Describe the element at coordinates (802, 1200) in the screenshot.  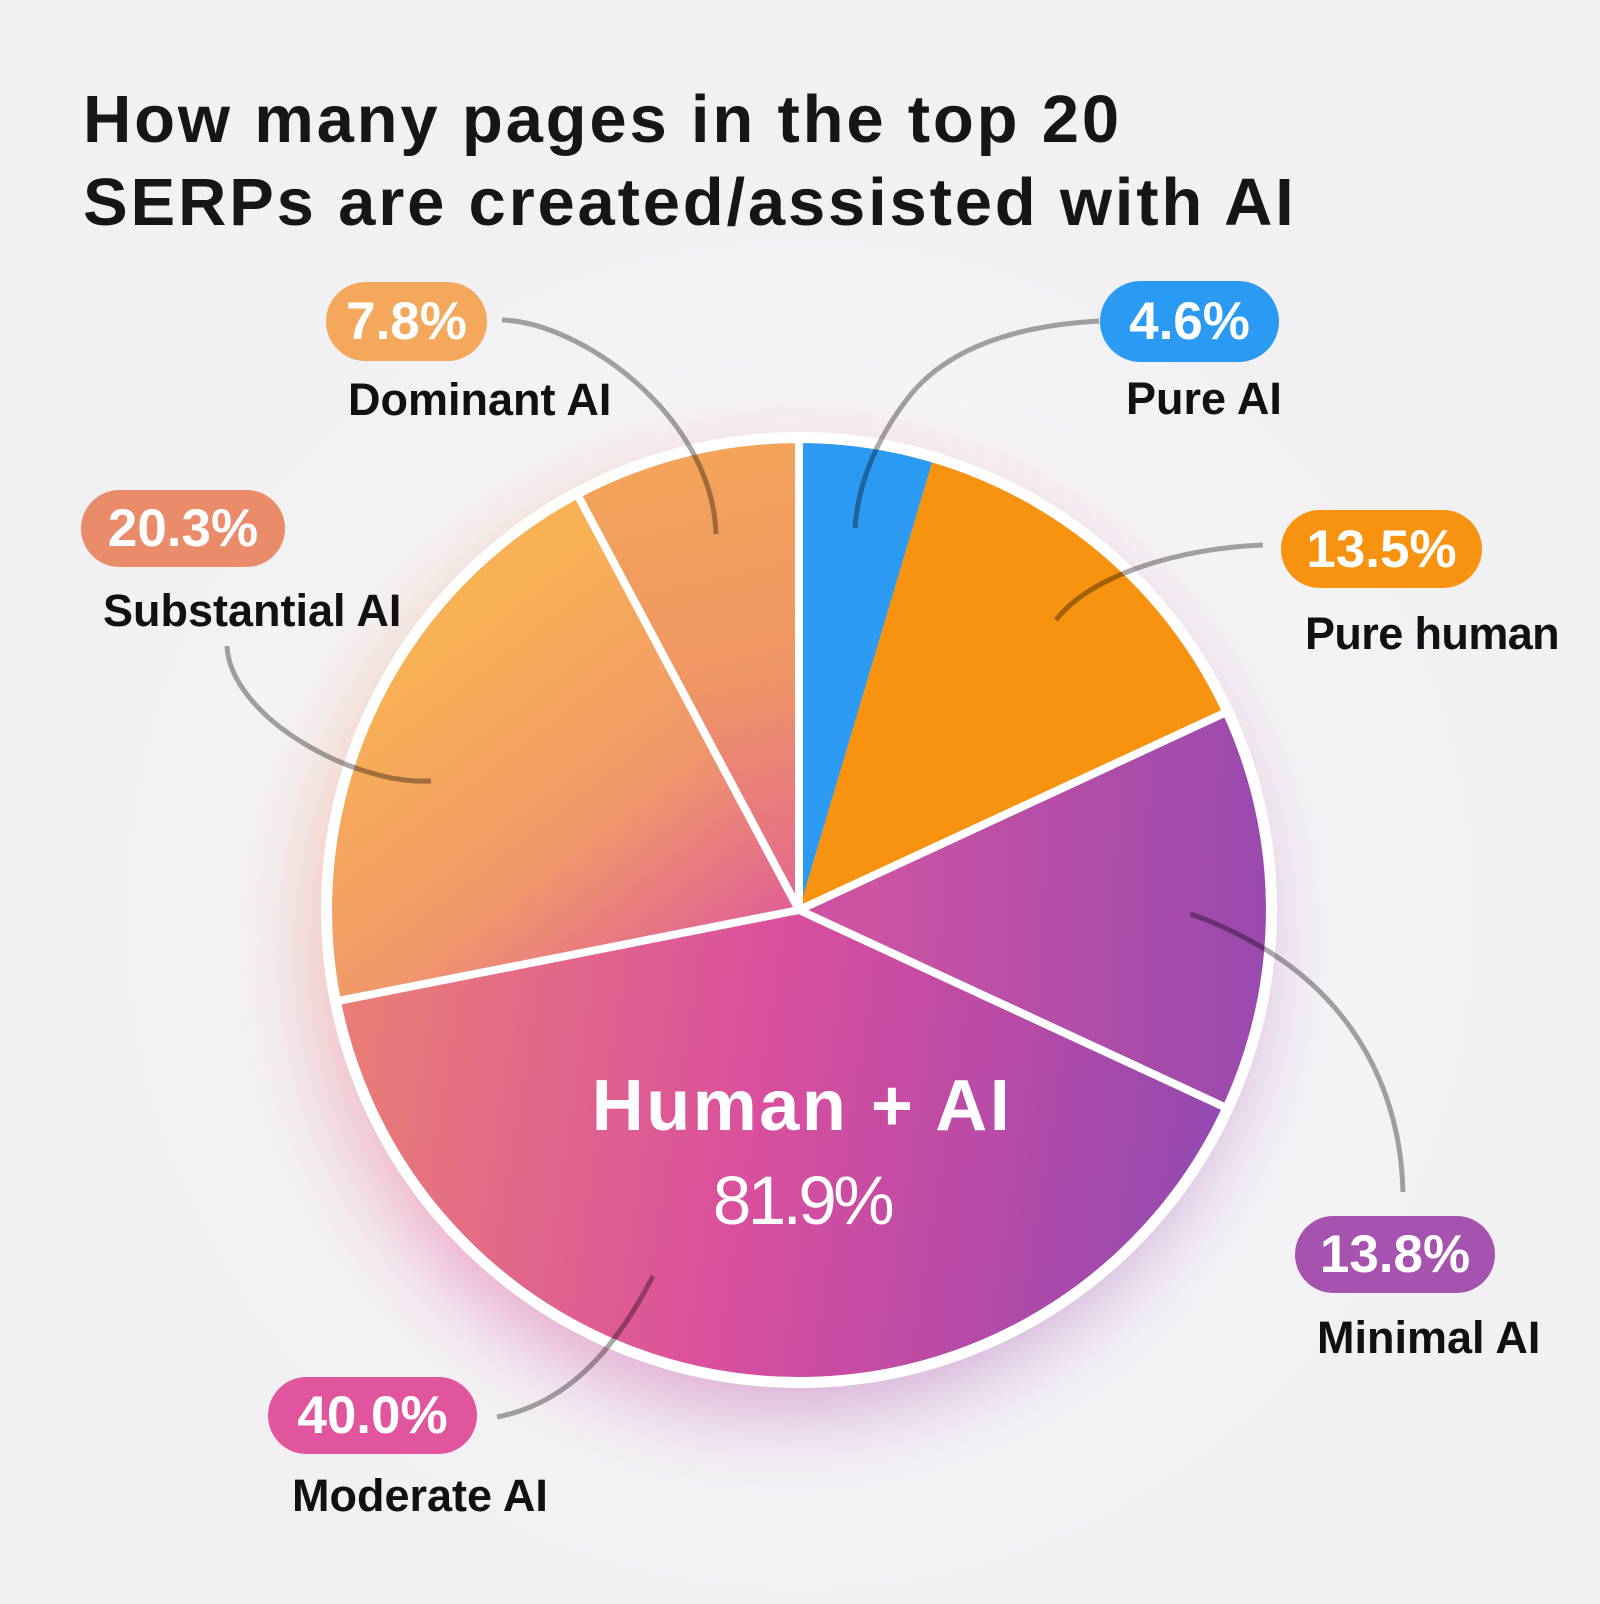
I see `svg-text: 81.9%` at that location.